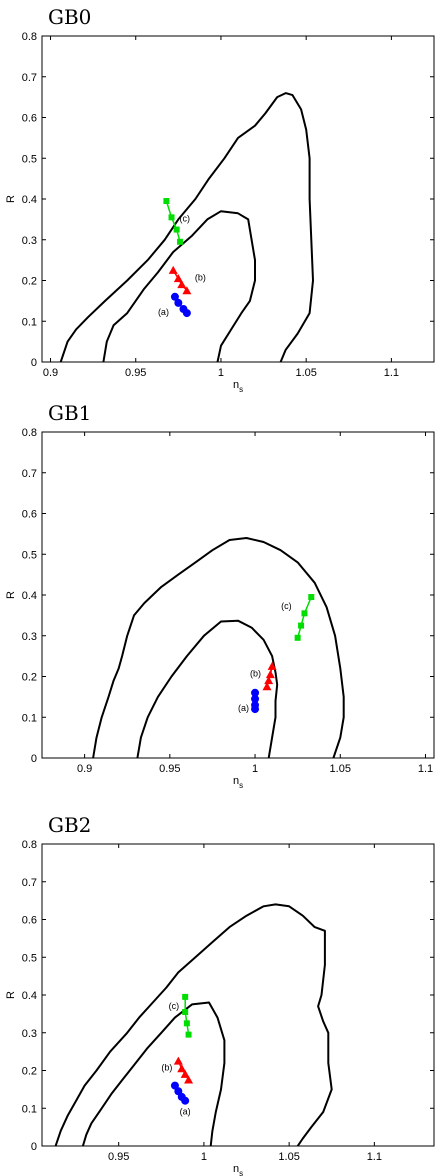 This screenshot has height=1176, width=444. I want to click on chart-title: GB0, so click(69, 17).